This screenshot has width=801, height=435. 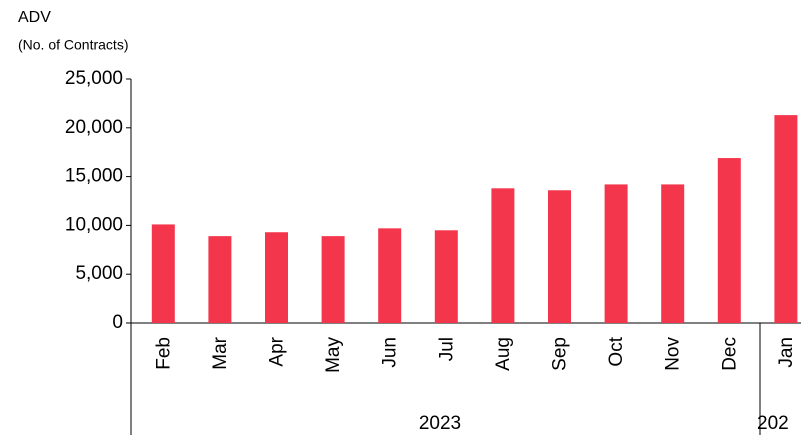 I want to click on x-tick-label: Aug, so click(x=503, y=354).